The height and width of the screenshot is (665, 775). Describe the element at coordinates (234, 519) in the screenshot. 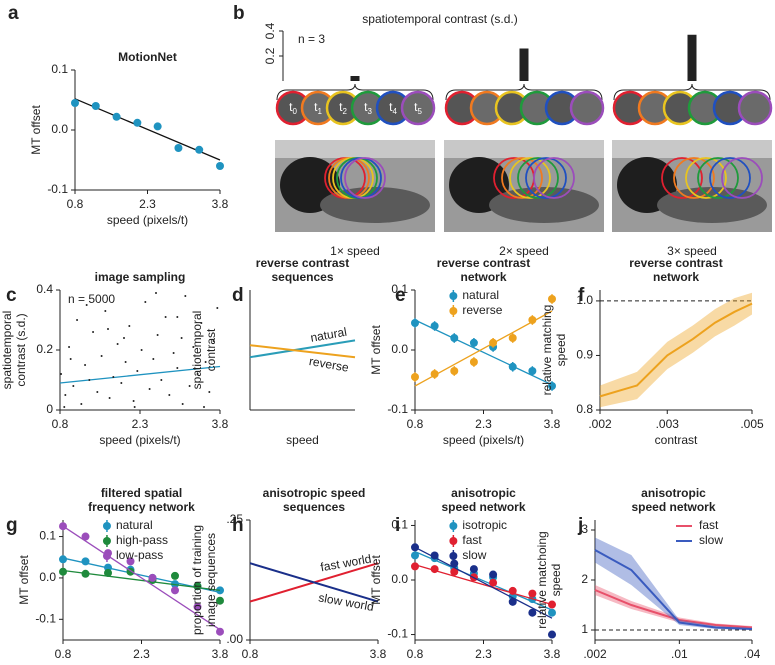

I see `y-tick-label: .25` at that location.